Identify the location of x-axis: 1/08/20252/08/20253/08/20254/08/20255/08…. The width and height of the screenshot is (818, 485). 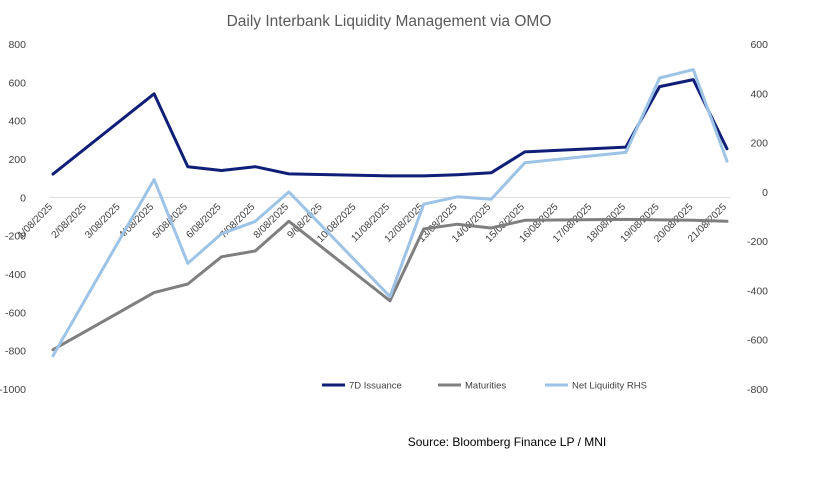
(373, 220).